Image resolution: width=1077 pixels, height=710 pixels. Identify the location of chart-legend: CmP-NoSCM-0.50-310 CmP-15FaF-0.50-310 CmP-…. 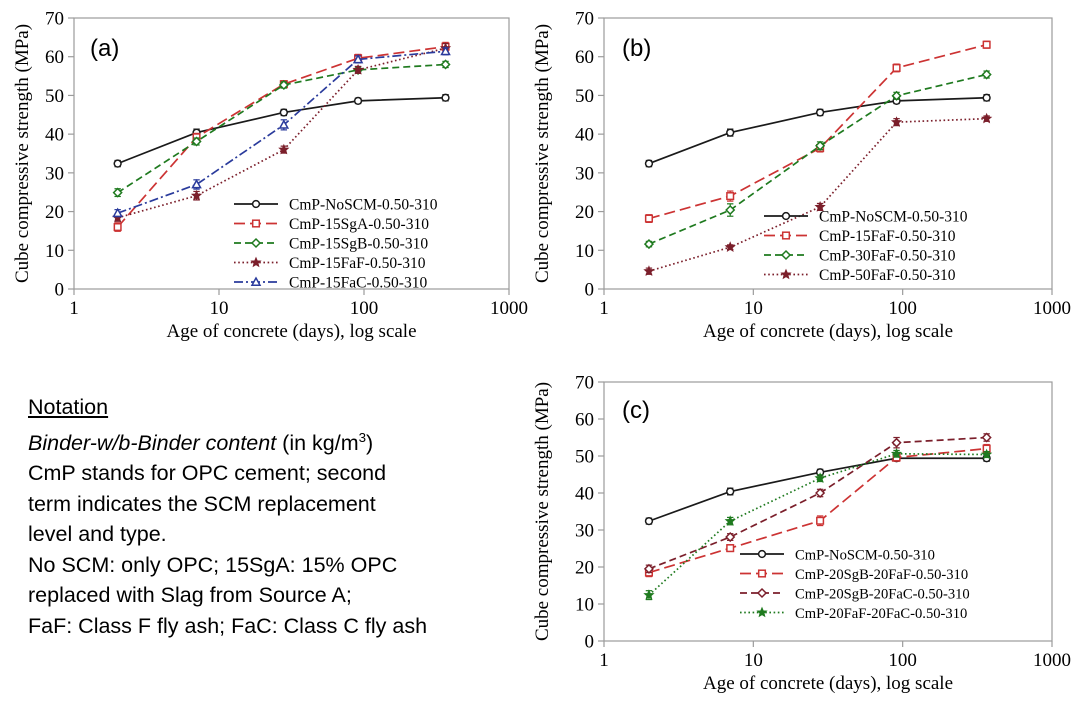
(866, 246).